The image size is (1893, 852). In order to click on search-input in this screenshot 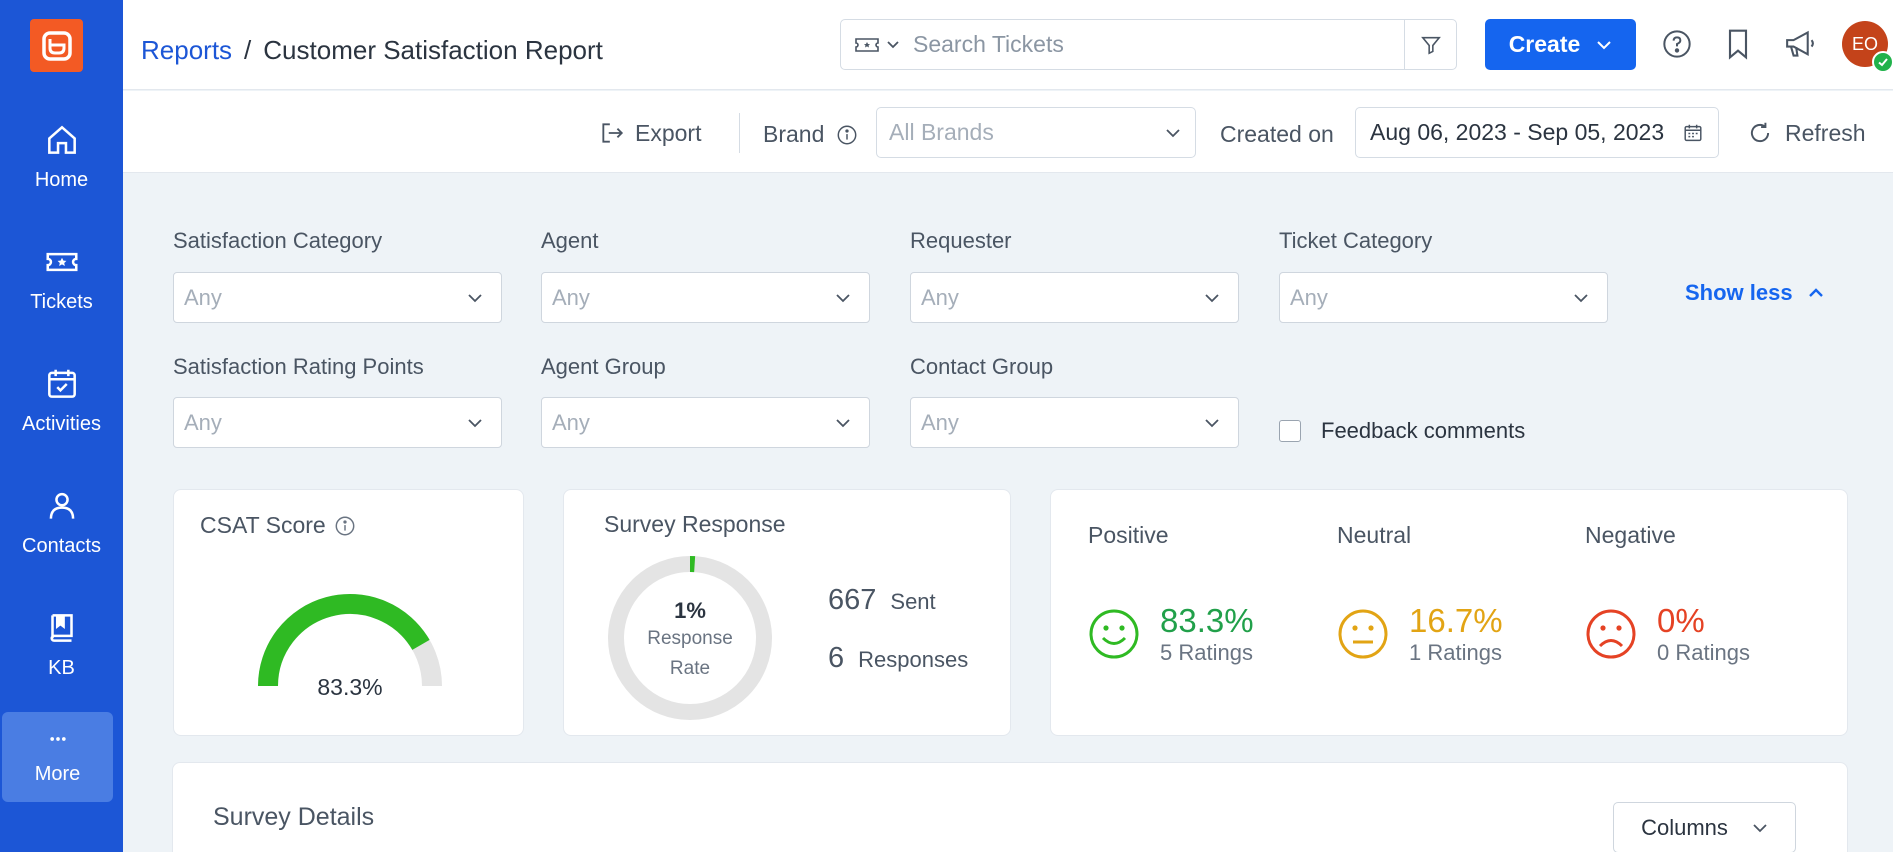, I will do `click(1158, 44)`.